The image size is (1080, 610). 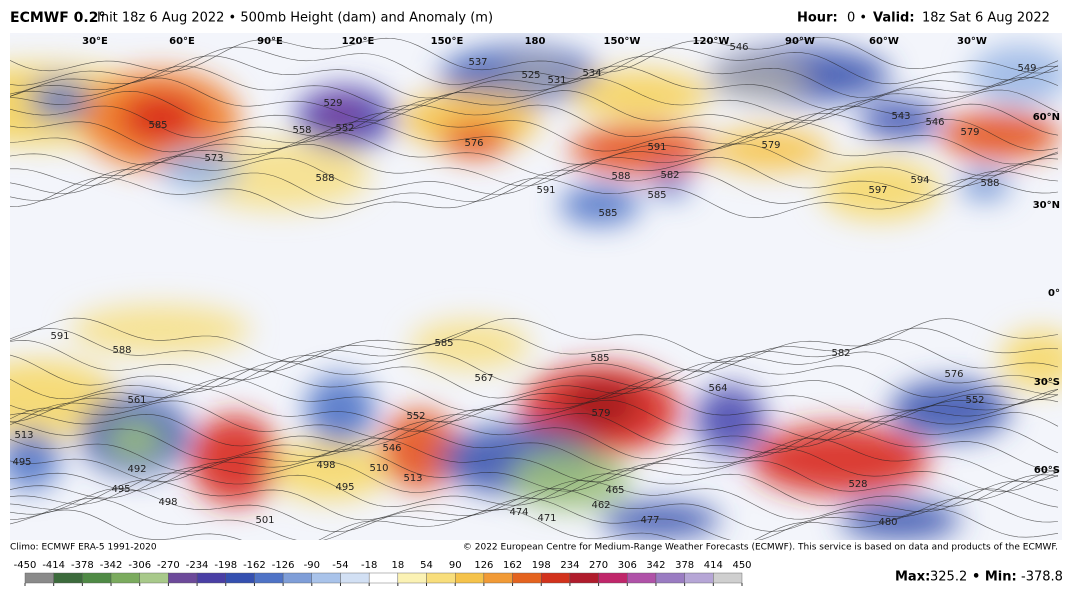 What do you see at coordinates (912, 577) in the screenshot?
I see `max-label: Max:` at bounding box center [912, 577].